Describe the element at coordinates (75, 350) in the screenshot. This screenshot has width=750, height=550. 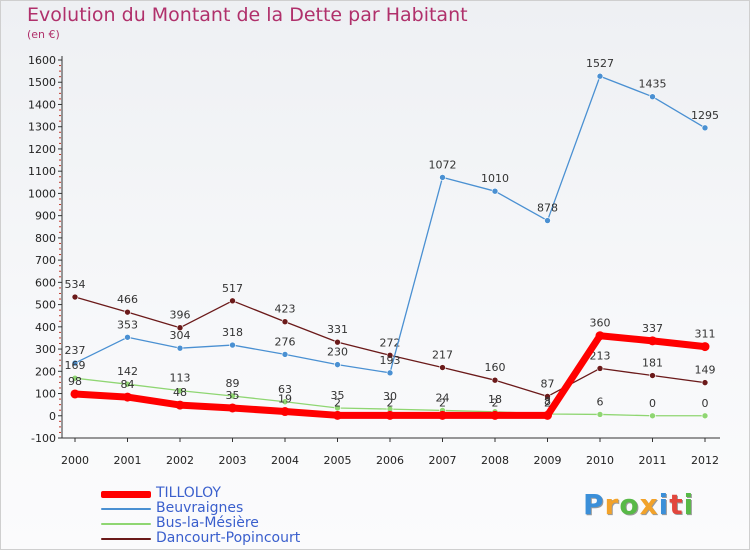
I see `data-label: 237` at that location.